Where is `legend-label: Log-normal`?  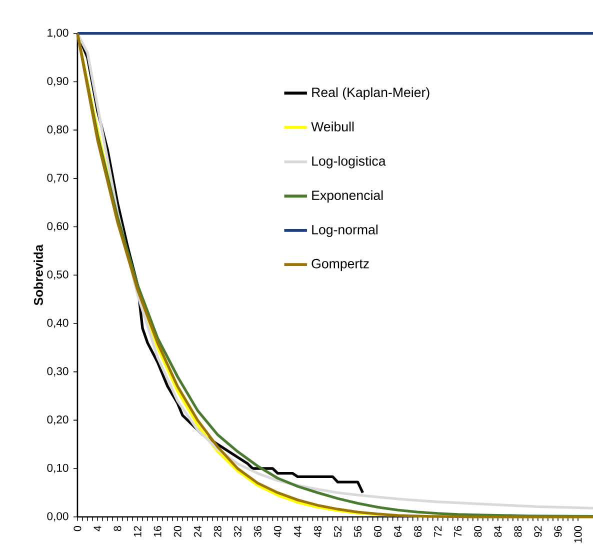 legend-label: Log-normal is located at coordinates (345, 230).